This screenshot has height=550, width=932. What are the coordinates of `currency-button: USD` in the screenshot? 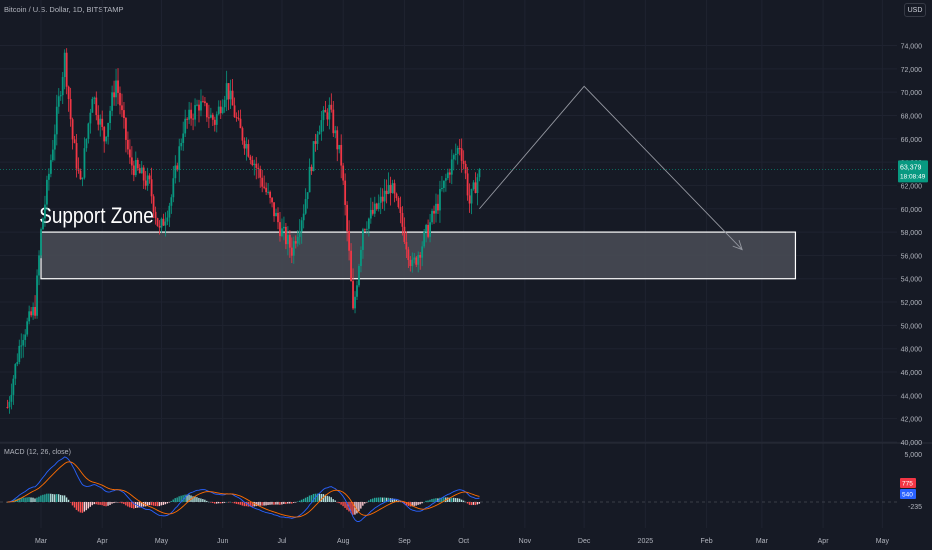 It's located at (915, 10).